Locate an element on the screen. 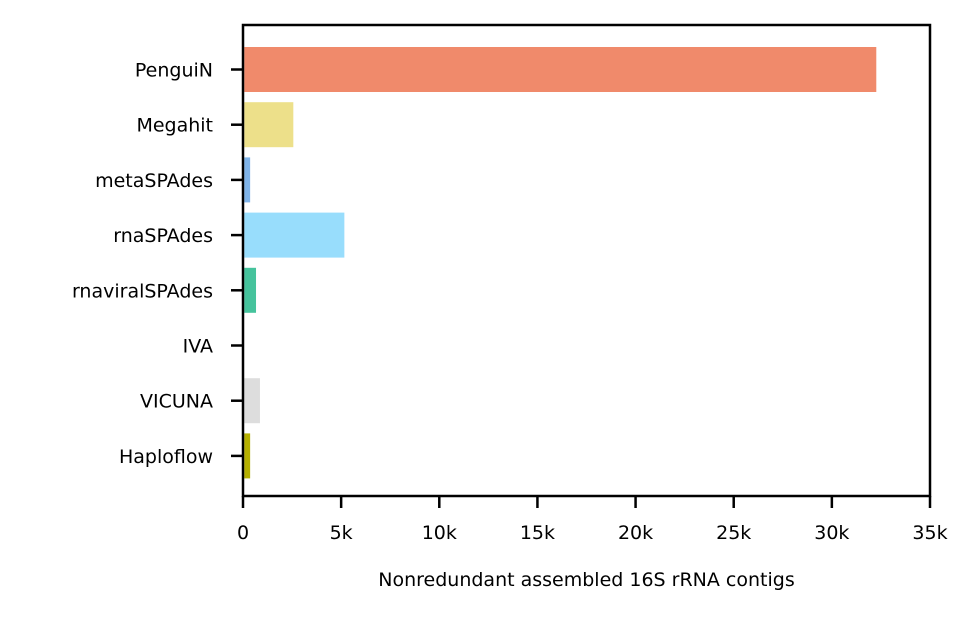 This screenshot has width=980, height=625. x-axis-ticks: 0 5k 10k 15k 20k 25k 30k 35k is located at coordinates (592, 520).